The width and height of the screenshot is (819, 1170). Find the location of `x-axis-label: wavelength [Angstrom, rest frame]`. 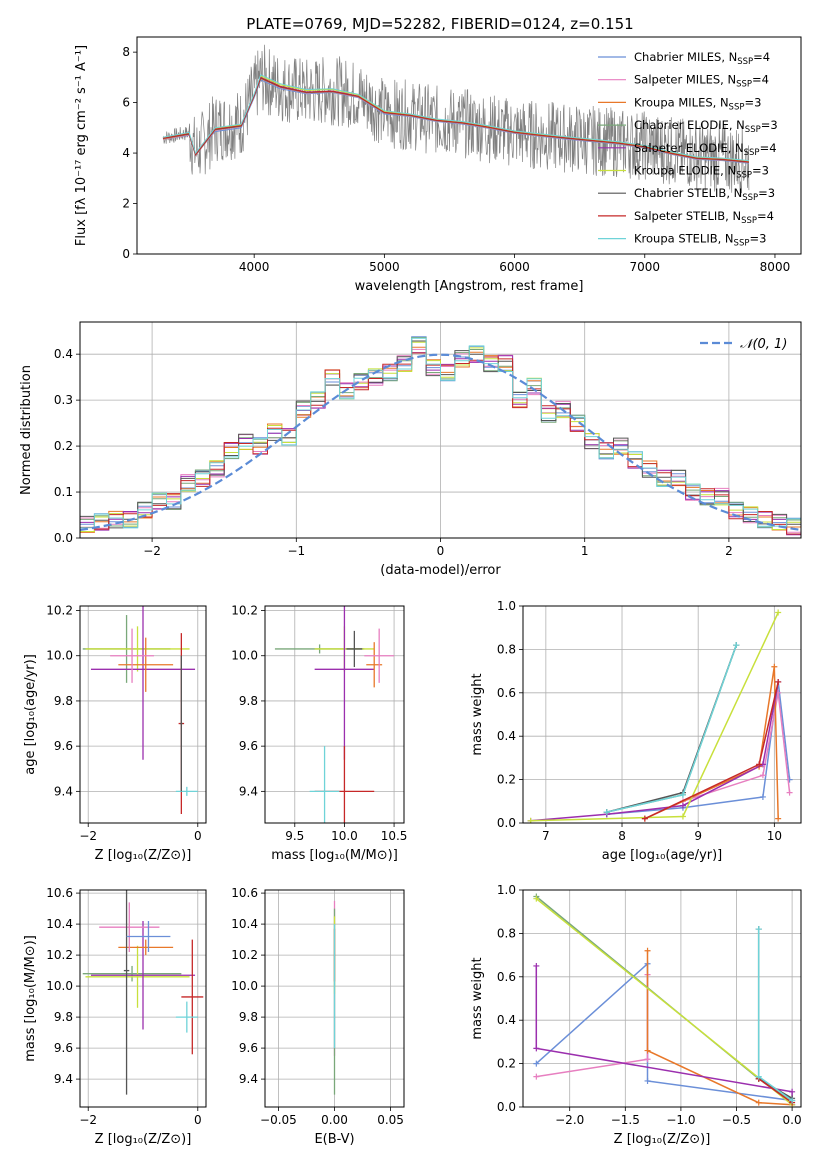

x-axis-label: wavelength [Angstrom, rest frame] is located at coordinates (469, 286).